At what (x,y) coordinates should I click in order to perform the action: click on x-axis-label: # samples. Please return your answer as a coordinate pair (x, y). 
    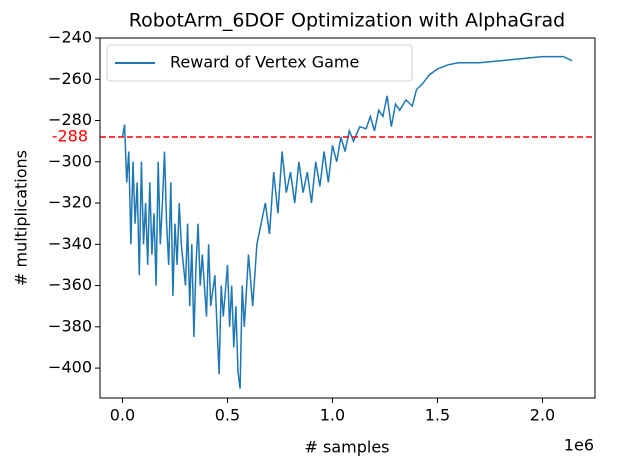
    Looking at the image, I should click on (347, 447).